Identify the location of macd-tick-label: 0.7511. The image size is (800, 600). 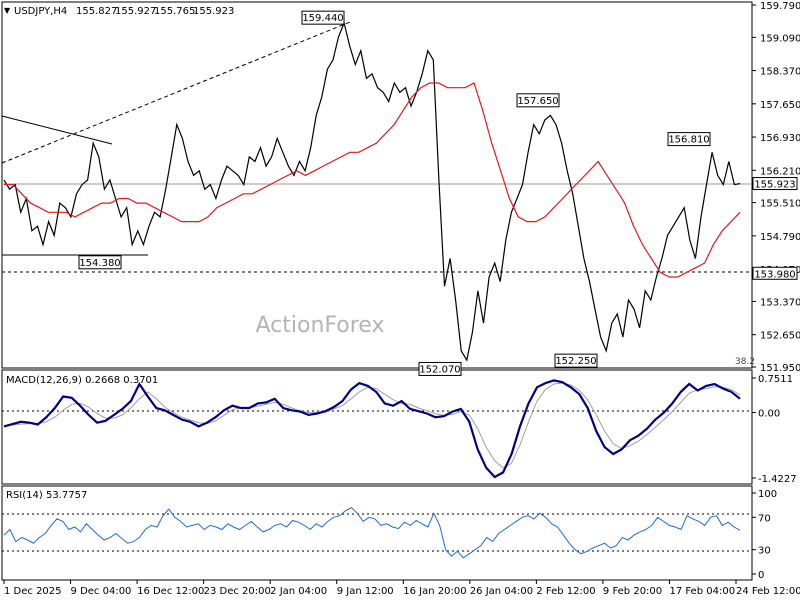
(775, 379).